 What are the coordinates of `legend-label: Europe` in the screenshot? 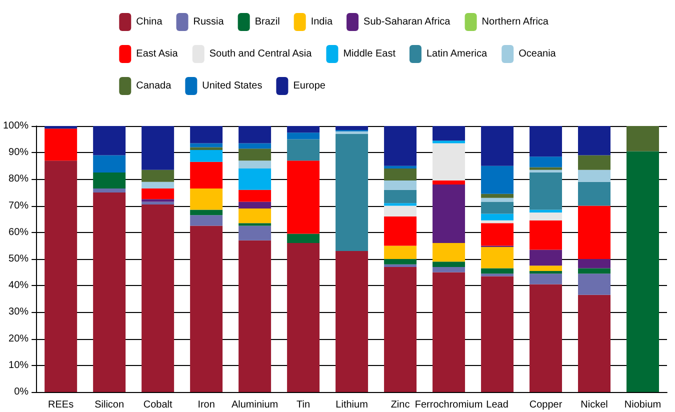 It's located at (309, 86).